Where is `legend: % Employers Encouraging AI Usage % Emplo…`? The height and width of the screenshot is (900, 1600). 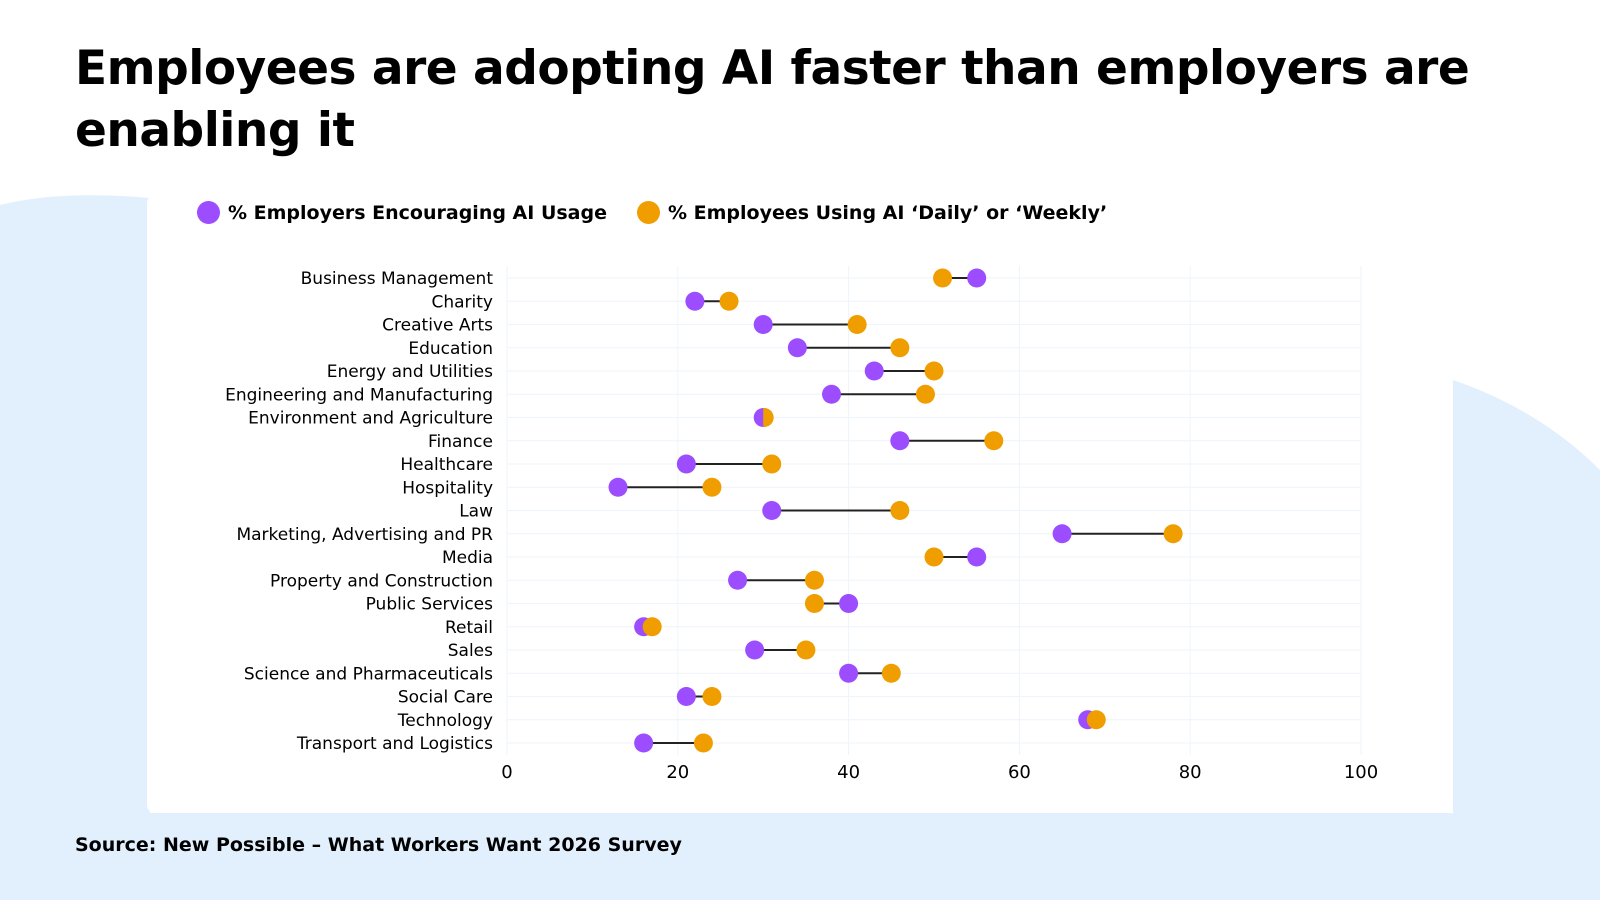
legend: % Employers Encouraging AI Usage % Emplo… is located at coordinates (652, 212).